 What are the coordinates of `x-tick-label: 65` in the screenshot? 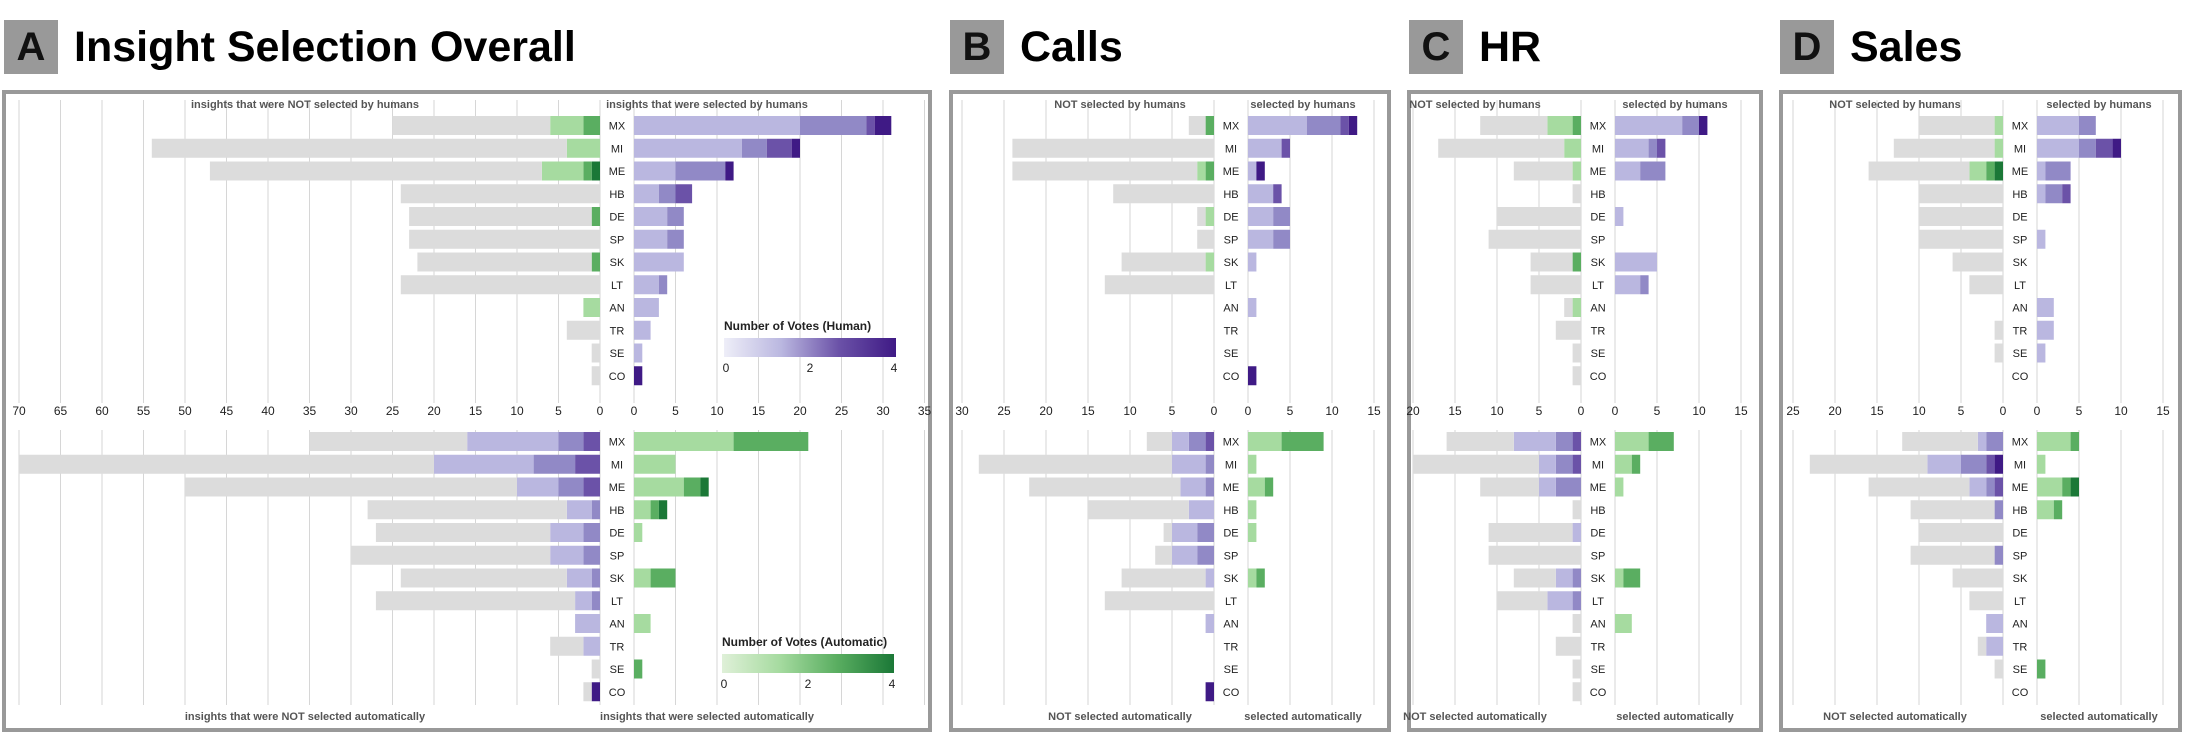 It's located at (61, 411).